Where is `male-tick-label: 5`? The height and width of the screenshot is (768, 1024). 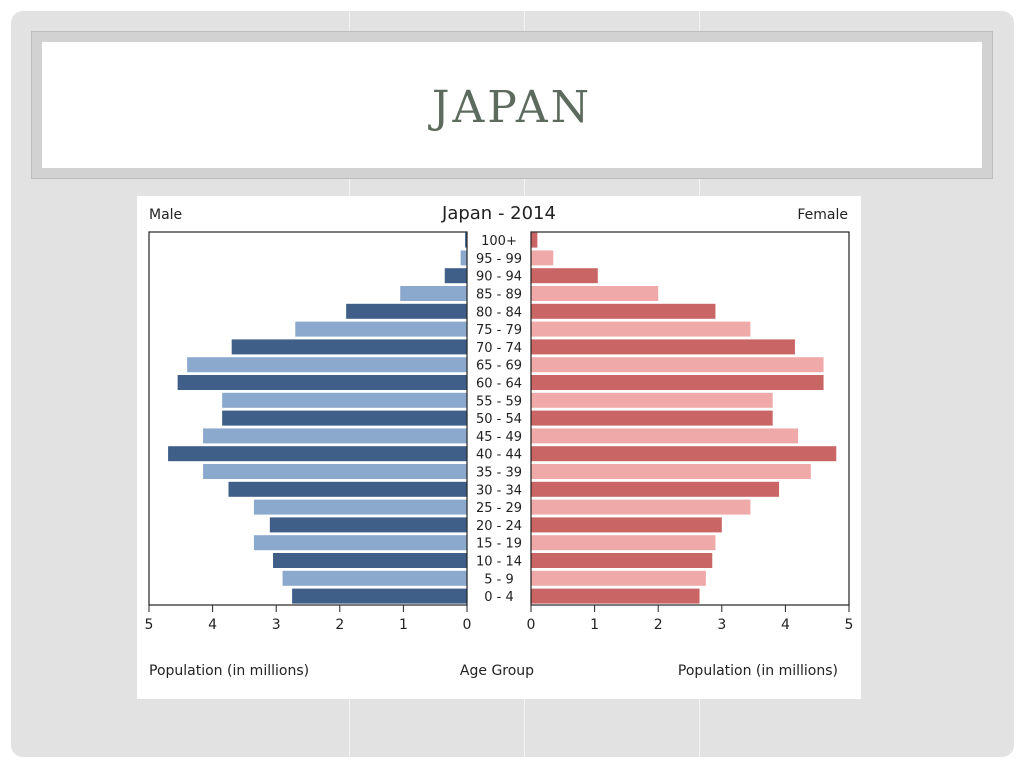
male-tick-label: 5 is located at coordinates (149, 625).